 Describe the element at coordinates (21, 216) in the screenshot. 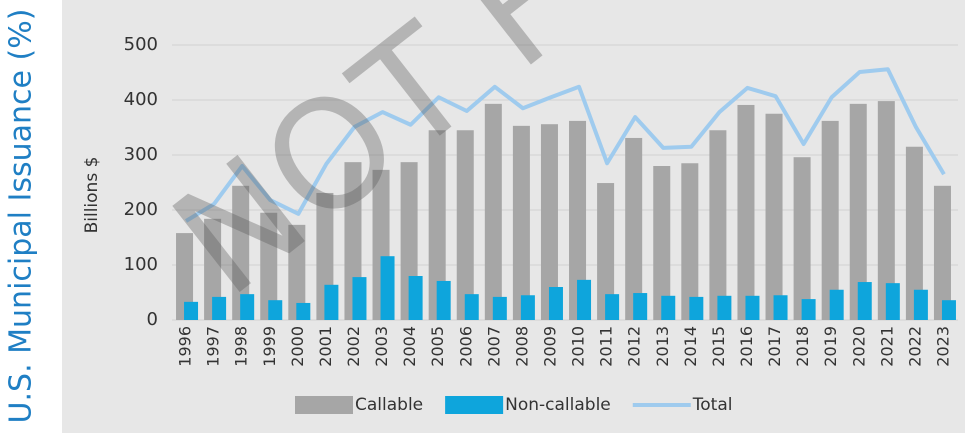

I see `side-title: U.S. Municipal Issuance (%)` at that location.